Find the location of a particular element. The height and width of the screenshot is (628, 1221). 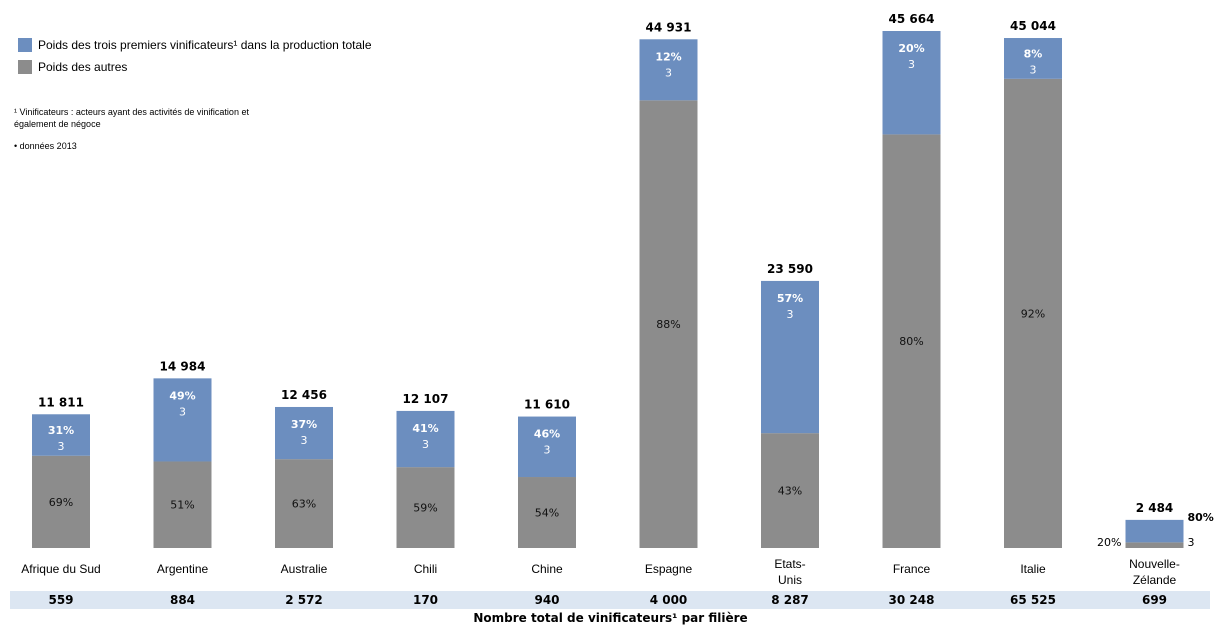

others-pct-label: 88% is located at coordinates (668, 324).